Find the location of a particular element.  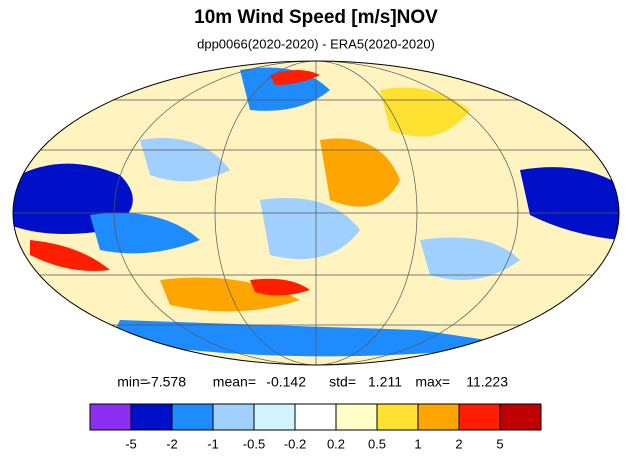

stat-label: mean= is located at coordinates (234, 382).